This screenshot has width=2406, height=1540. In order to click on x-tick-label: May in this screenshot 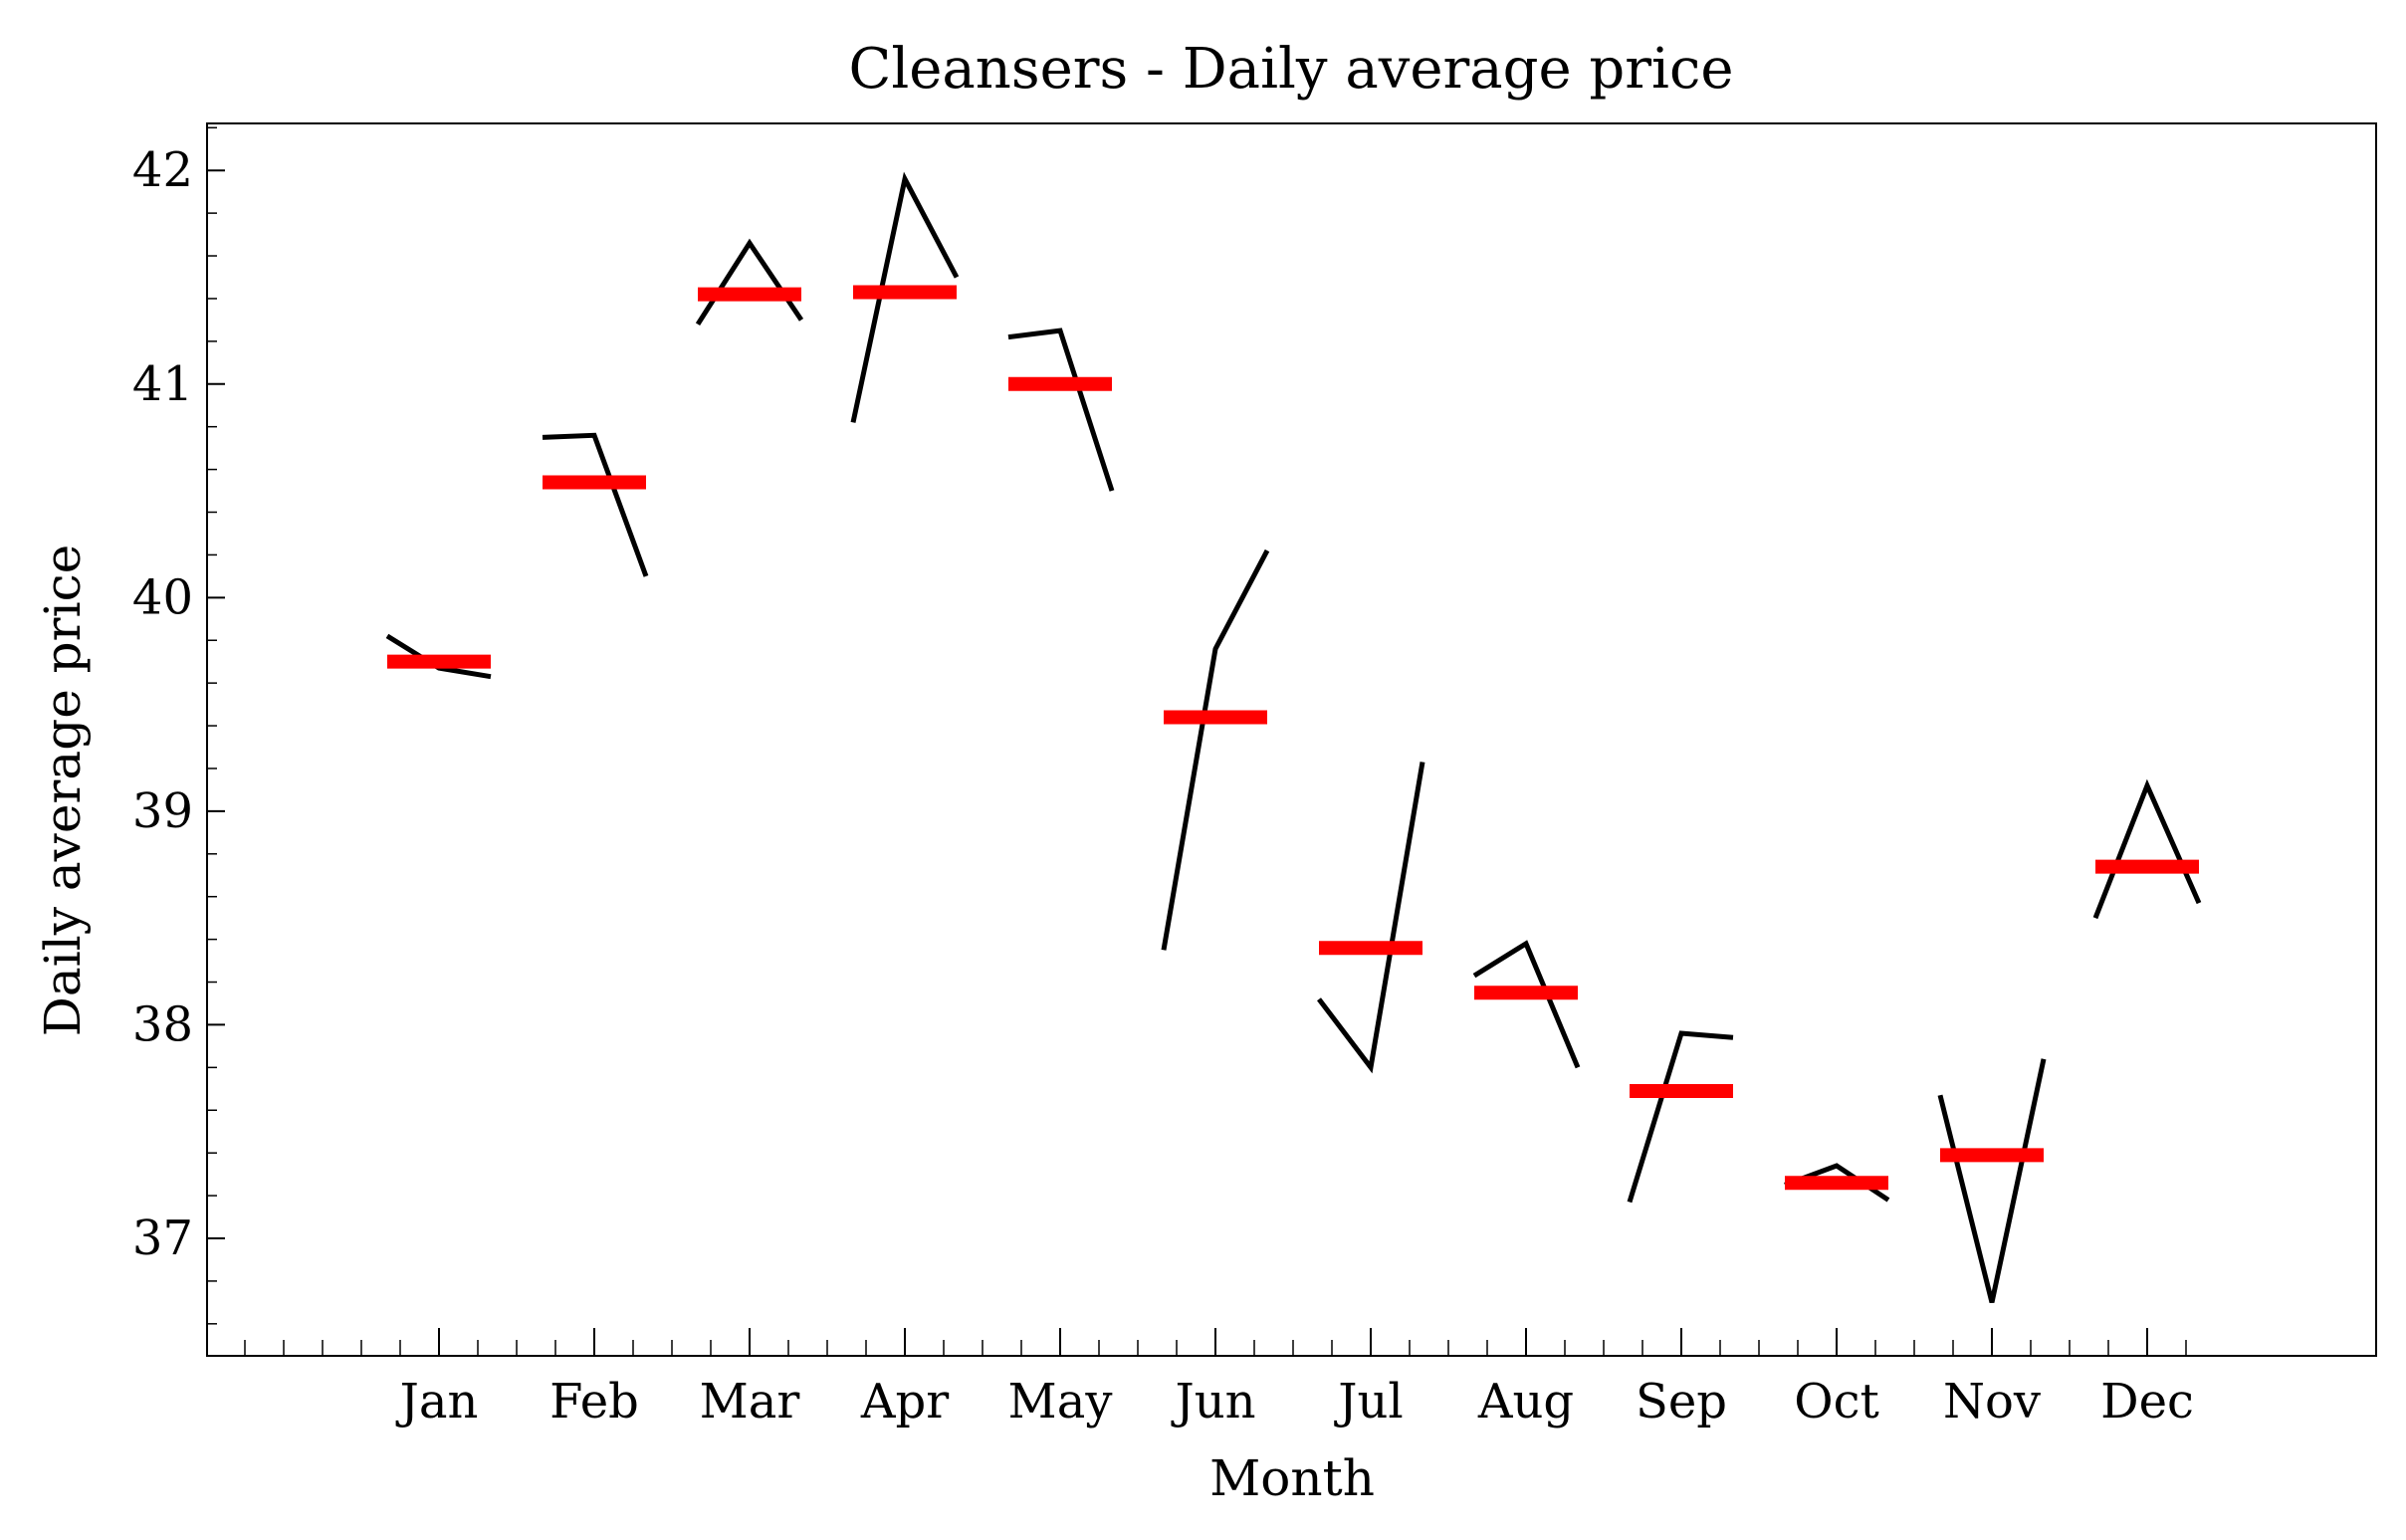, I will do `click(1061, 1402)`.